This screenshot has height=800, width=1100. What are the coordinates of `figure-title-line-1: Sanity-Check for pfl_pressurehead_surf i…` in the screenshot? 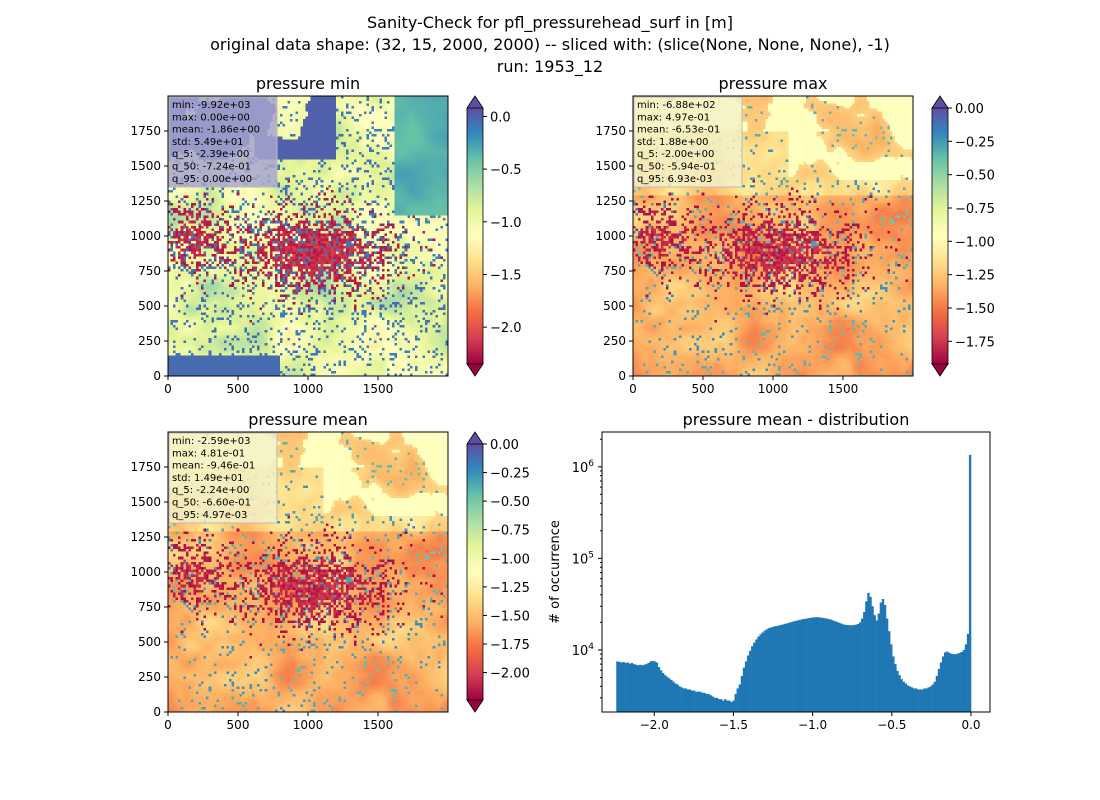 It's located at (550, 22).